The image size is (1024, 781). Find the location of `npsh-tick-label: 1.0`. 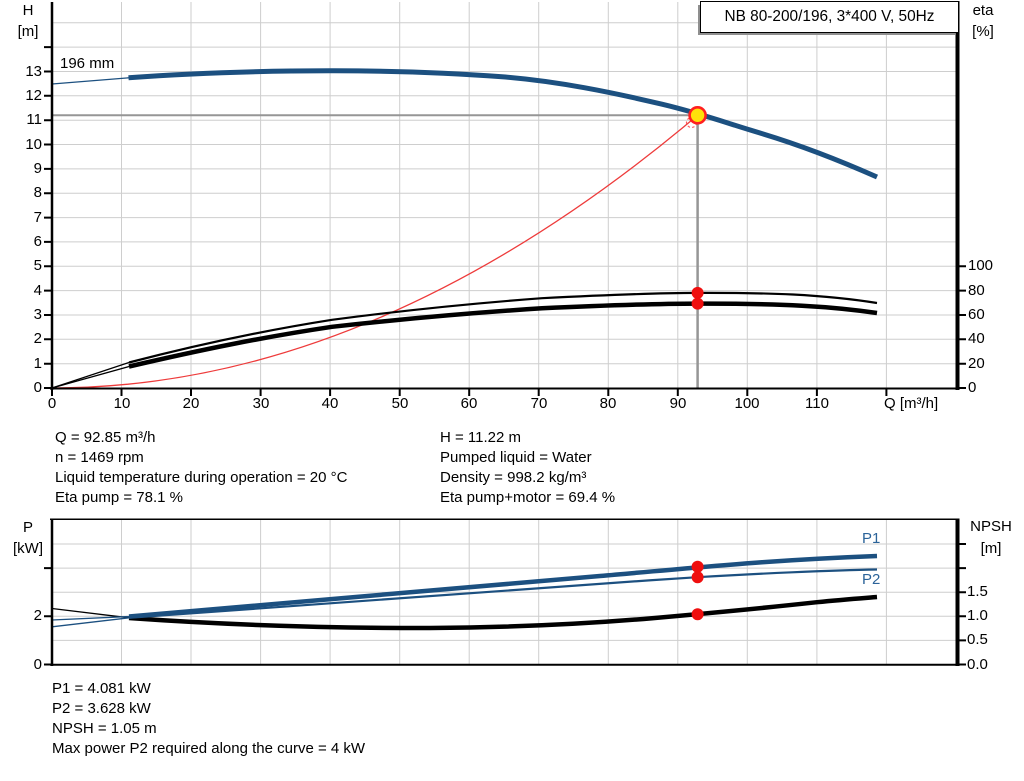

npsh-tick-label: 1.0 is located at coordinates (977, 615).